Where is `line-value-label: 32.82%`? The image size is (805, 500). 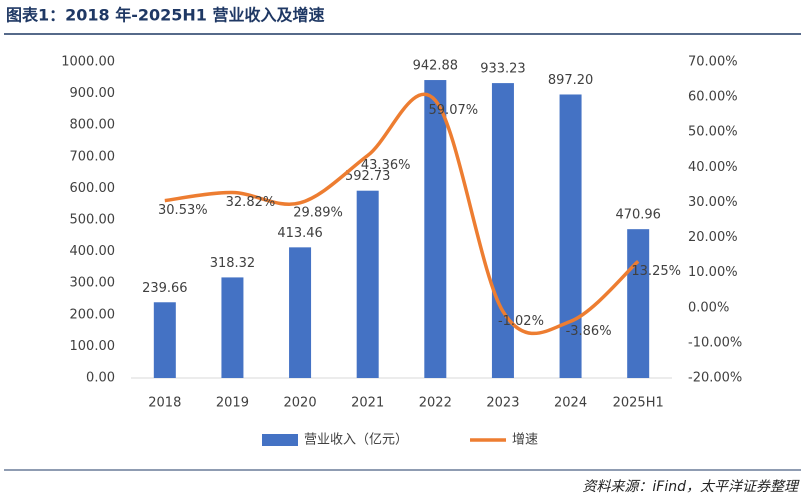 line-value-label: 32.82% is located at coordinates (251, 202).